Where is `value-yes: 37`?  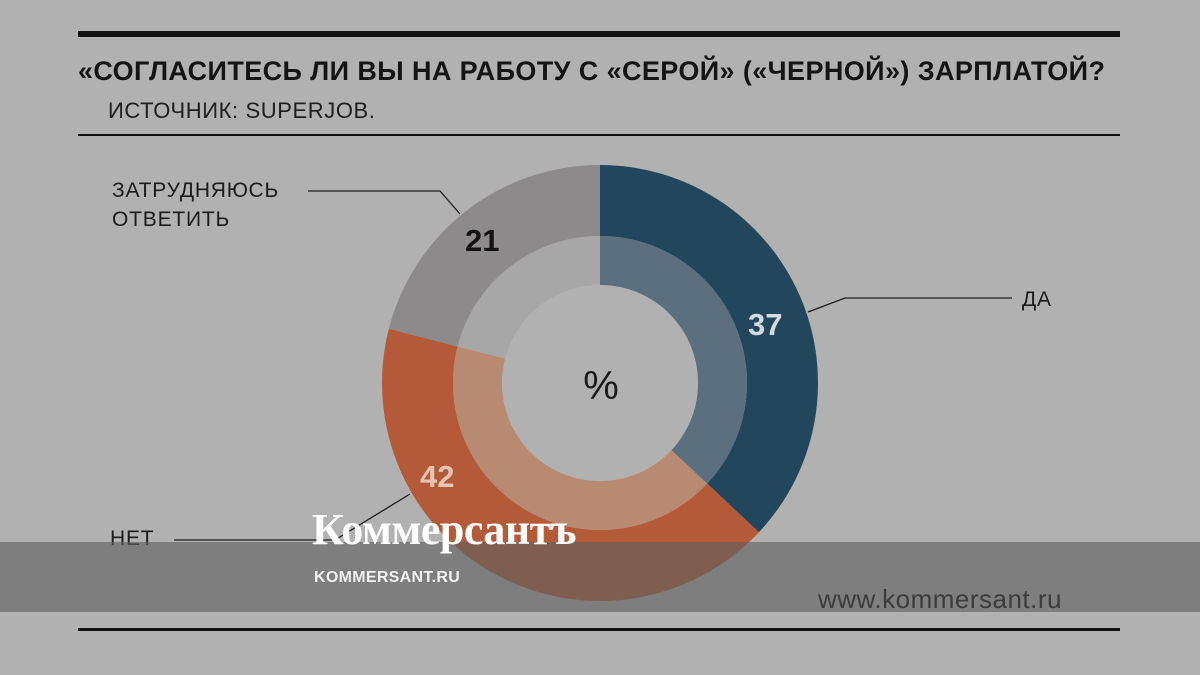 value-yes: 37 is located at coordinates (765, 324).